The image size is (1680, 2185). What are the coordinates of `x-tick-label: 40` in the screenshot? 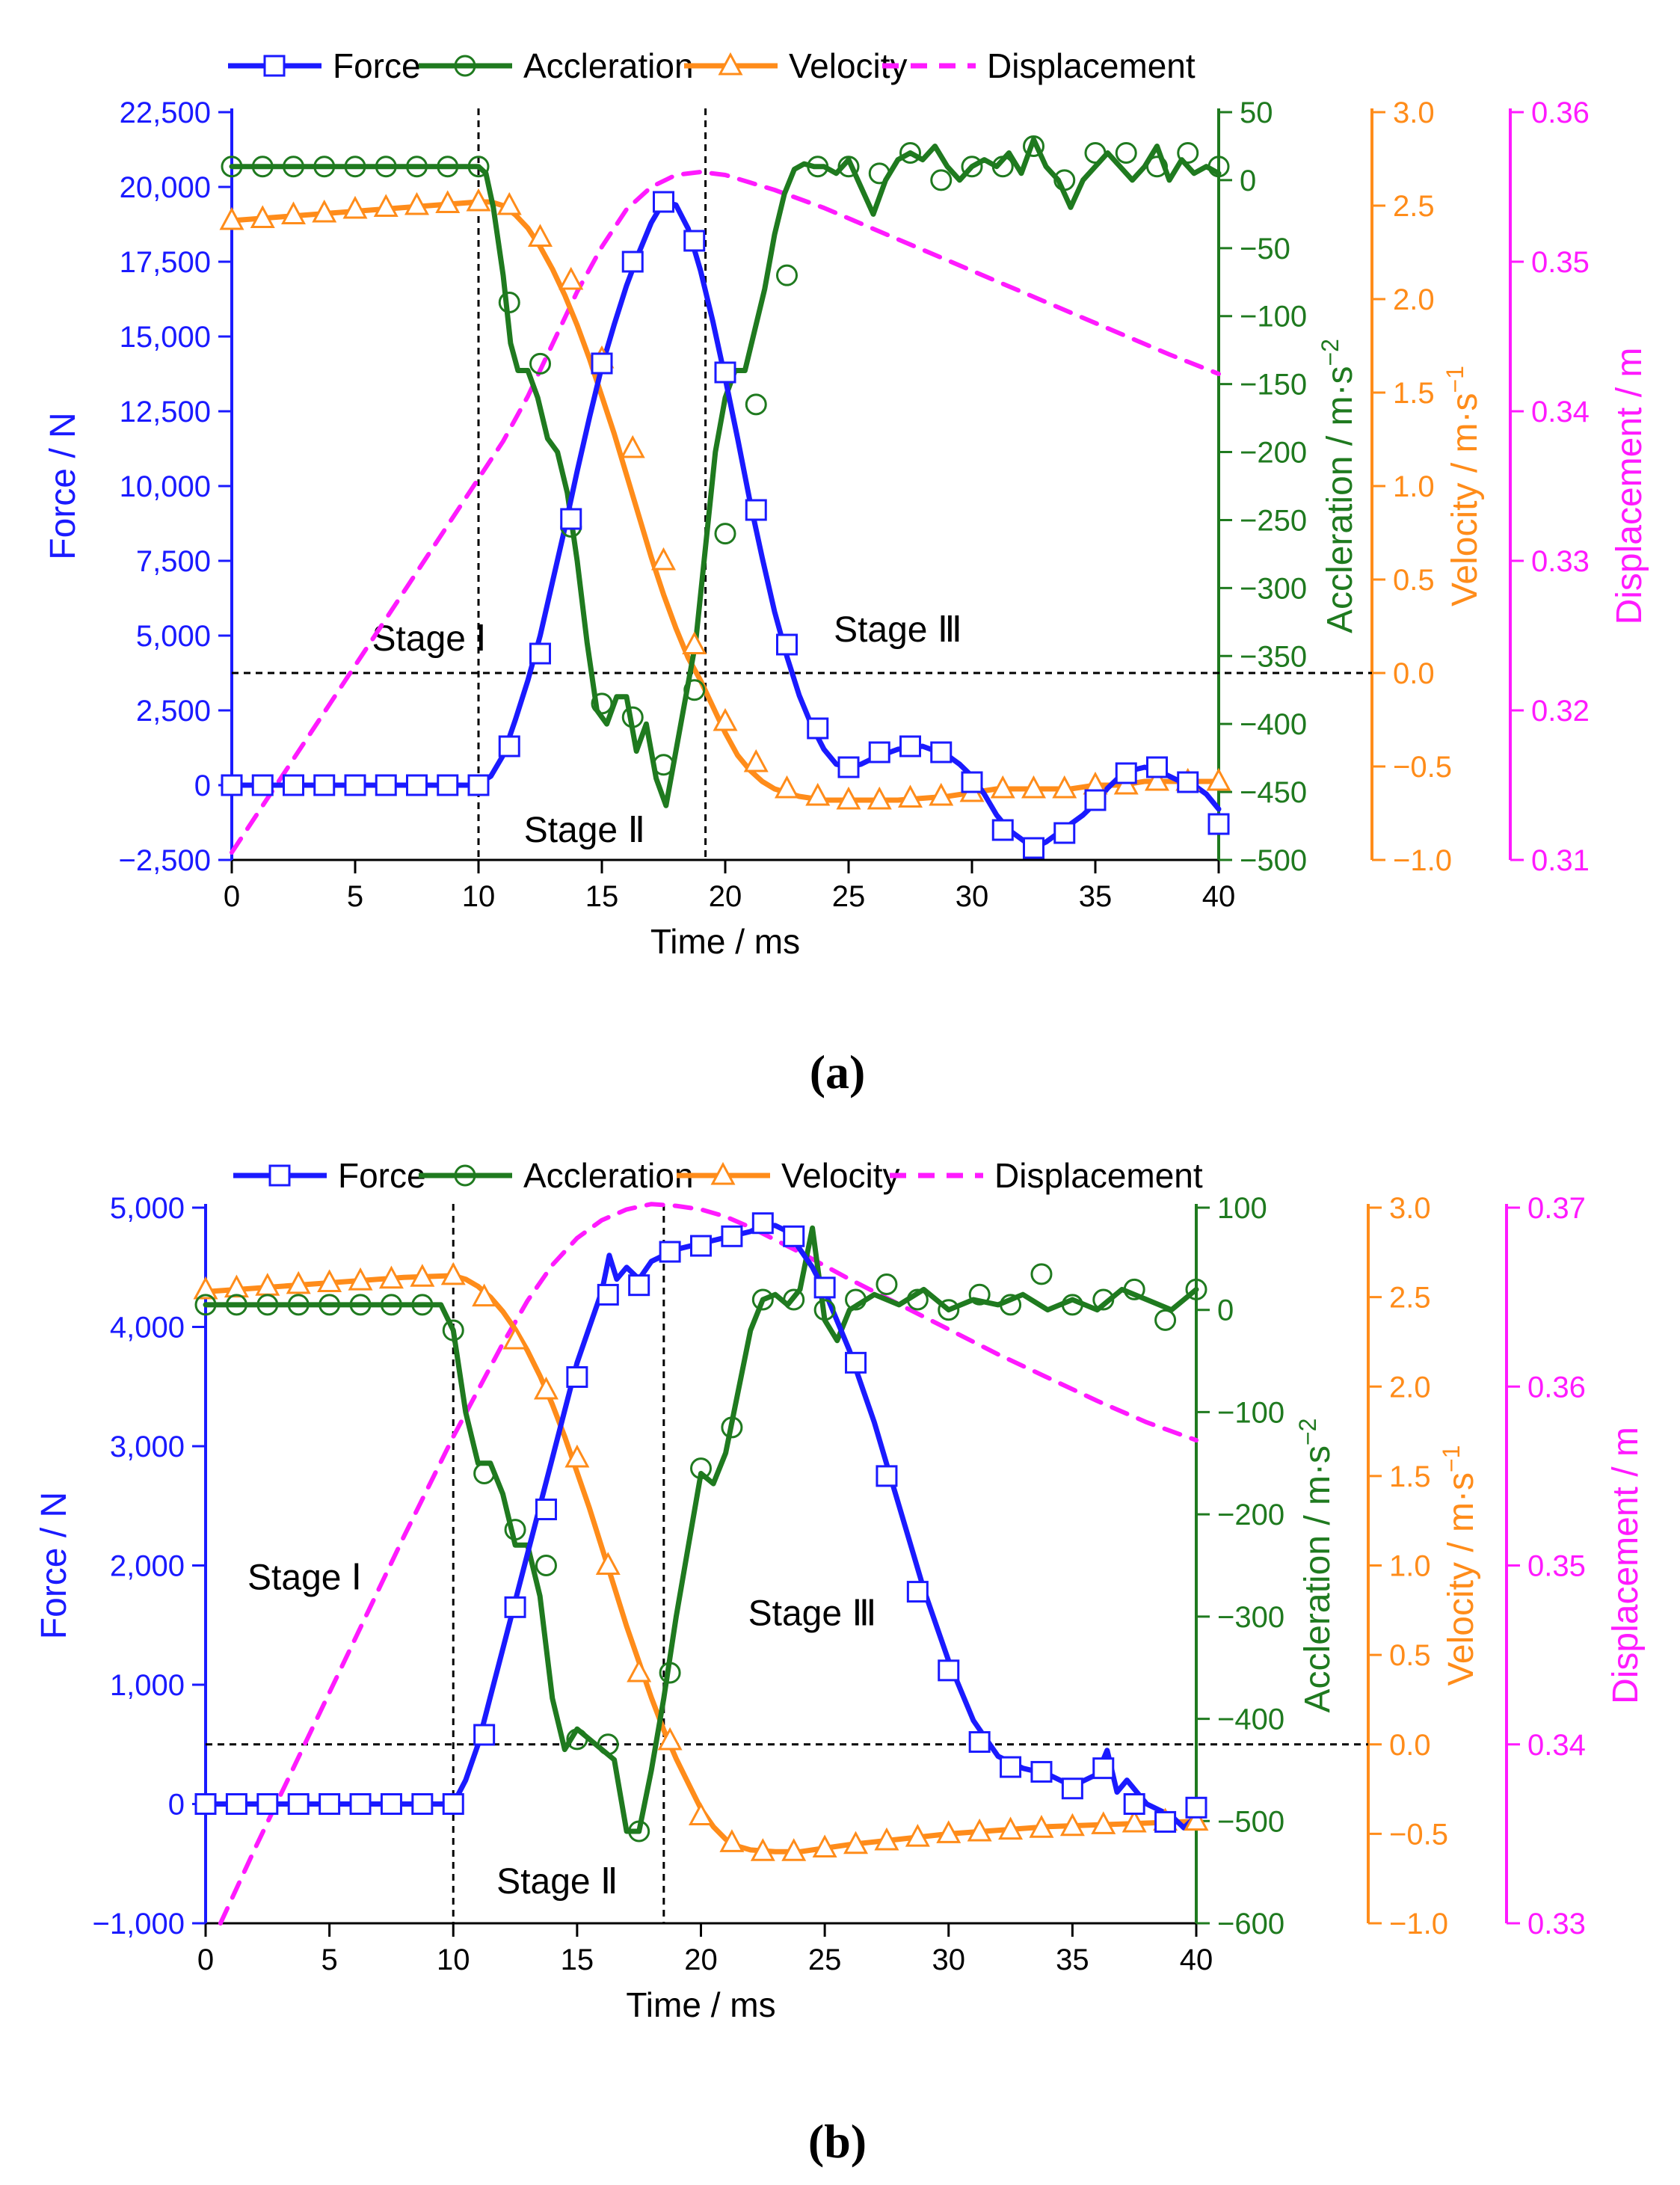 It's located at (1219, 896).